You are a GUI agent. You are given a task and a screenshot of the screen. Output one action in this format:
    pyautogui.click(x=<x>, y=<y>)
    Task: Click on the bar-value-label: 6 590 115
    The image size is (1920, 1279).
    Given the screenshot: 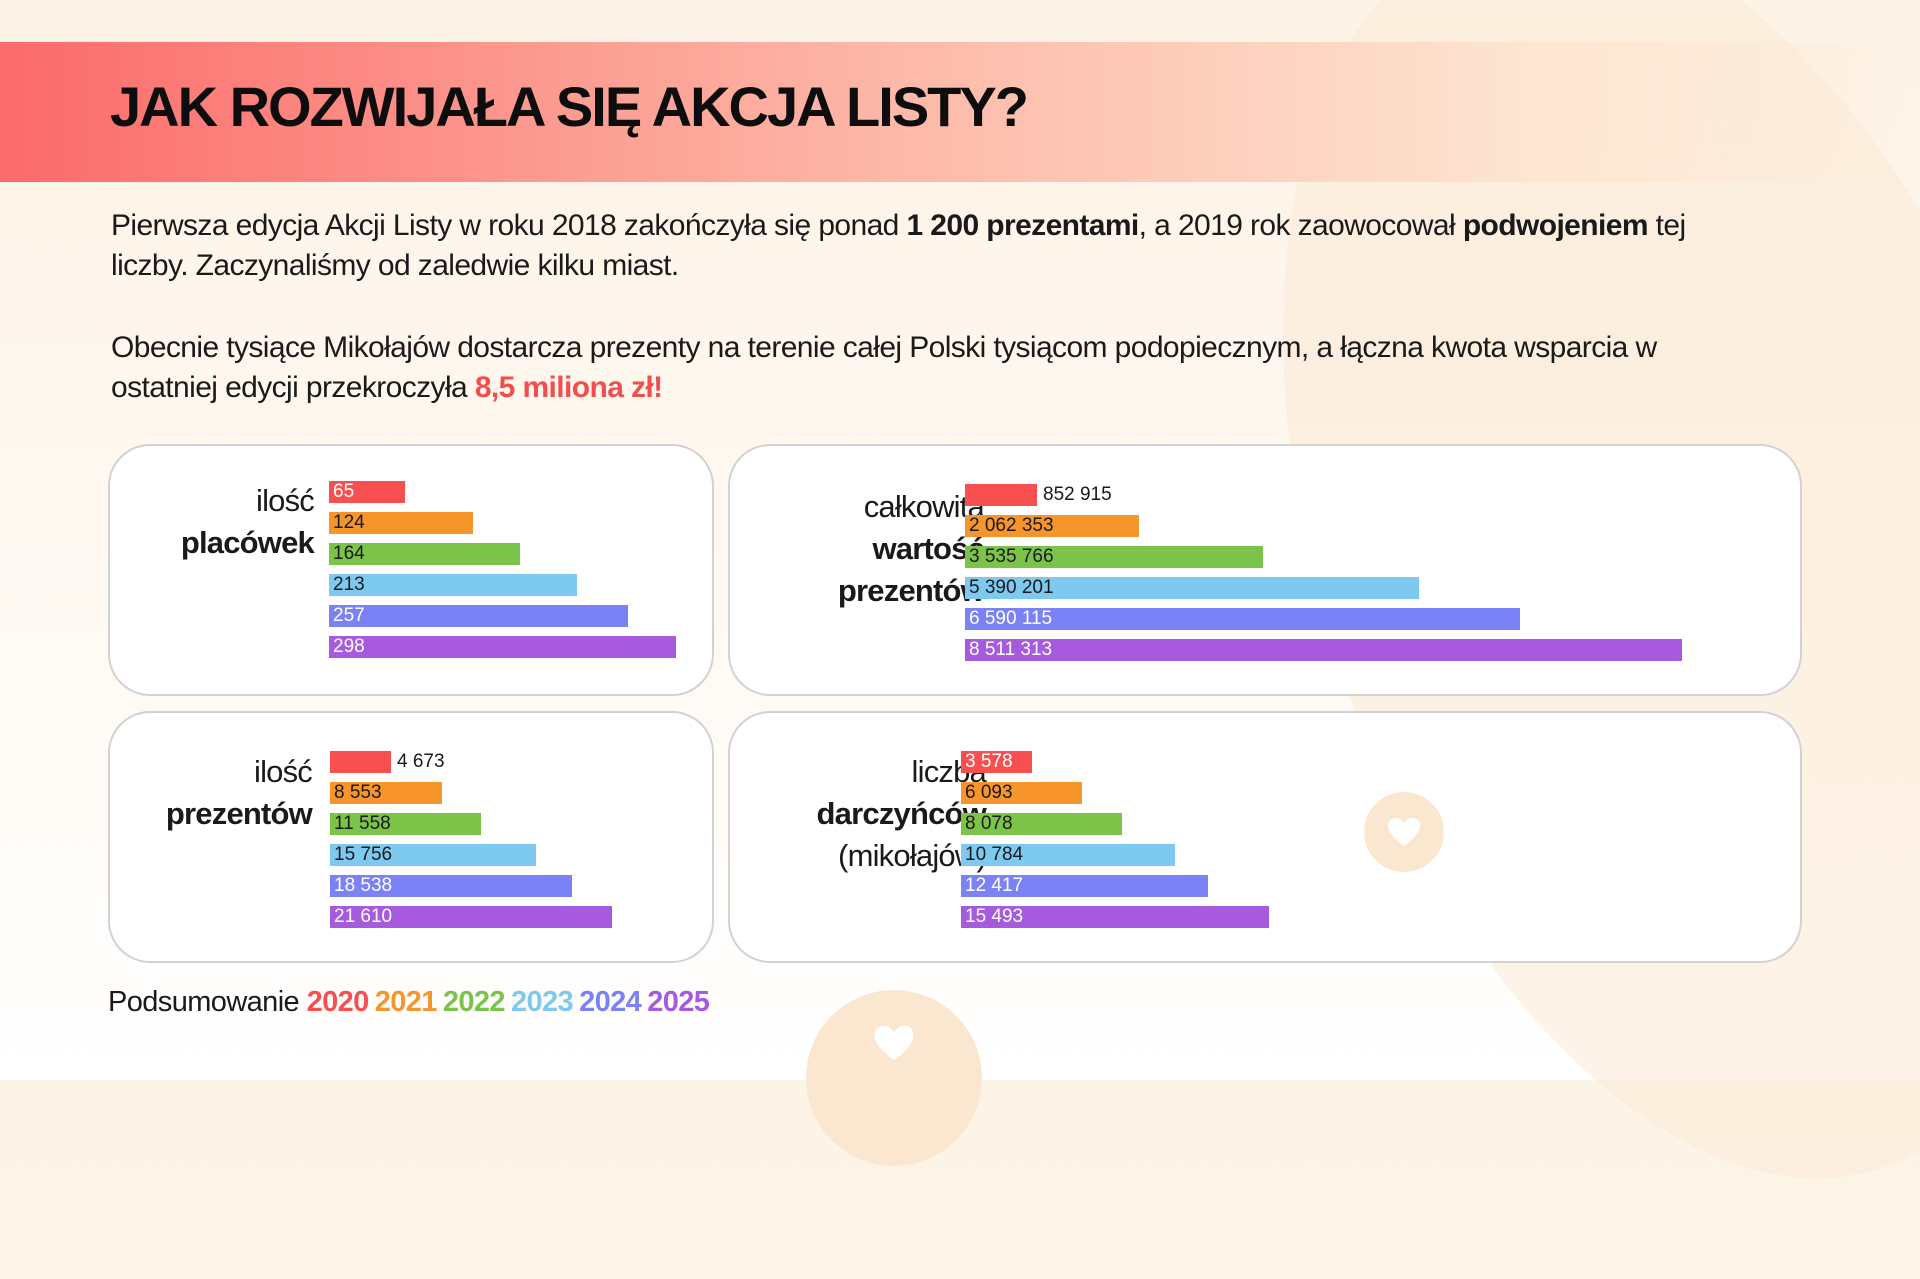 What is the action you would take?
    pyautogui.click(x=1011, y=618)
    